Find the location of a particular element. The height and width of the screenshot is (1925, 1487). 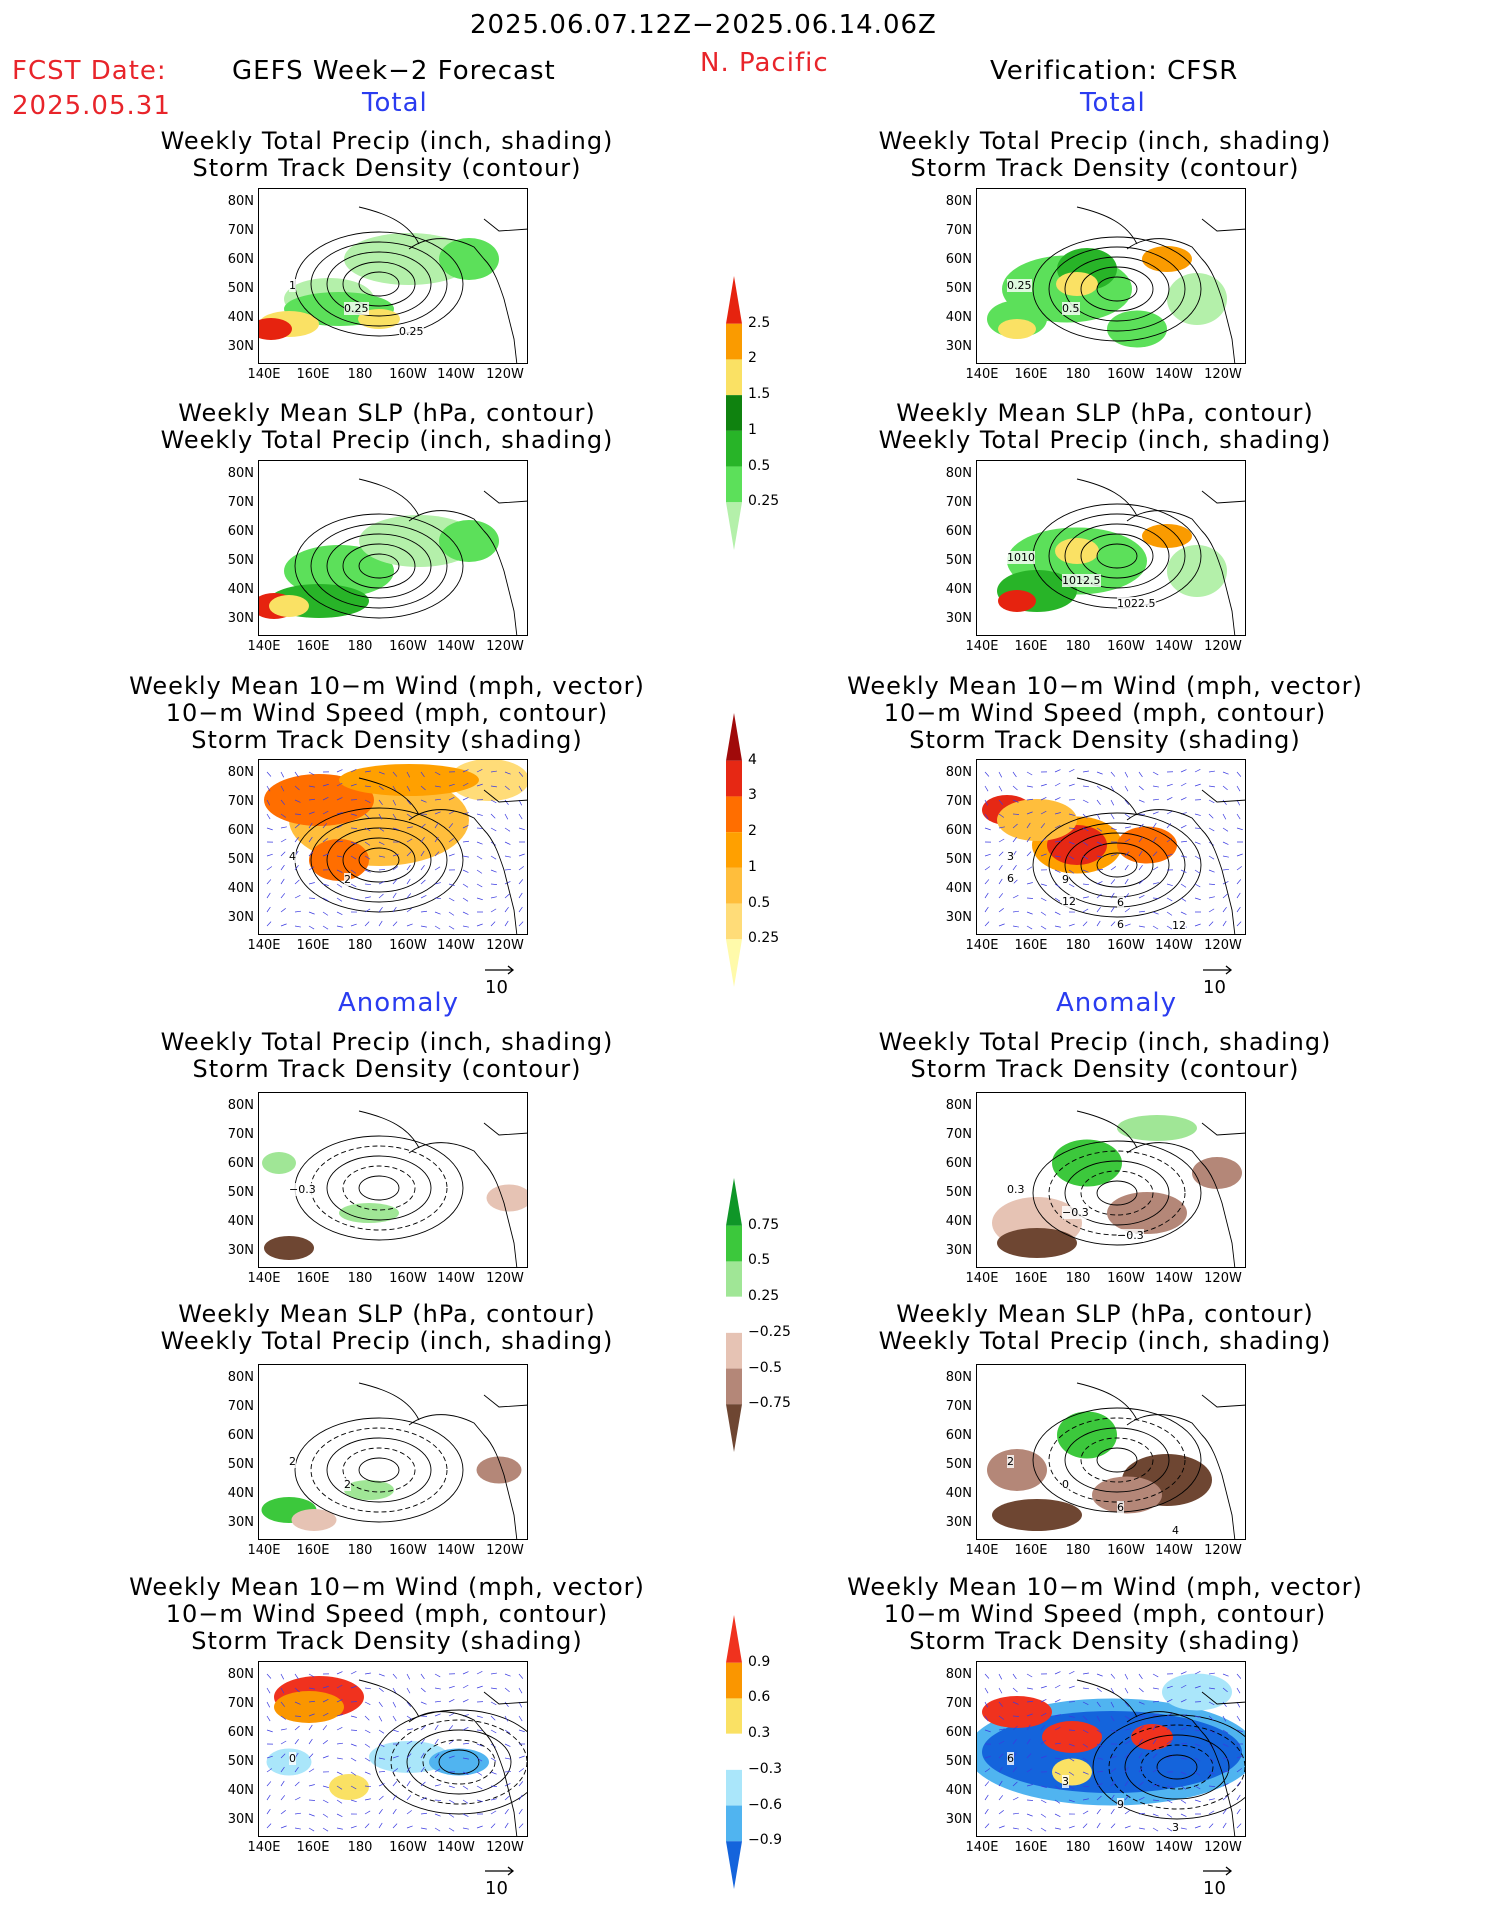

contour-label: 6 is located at coordinates (1010, 878).